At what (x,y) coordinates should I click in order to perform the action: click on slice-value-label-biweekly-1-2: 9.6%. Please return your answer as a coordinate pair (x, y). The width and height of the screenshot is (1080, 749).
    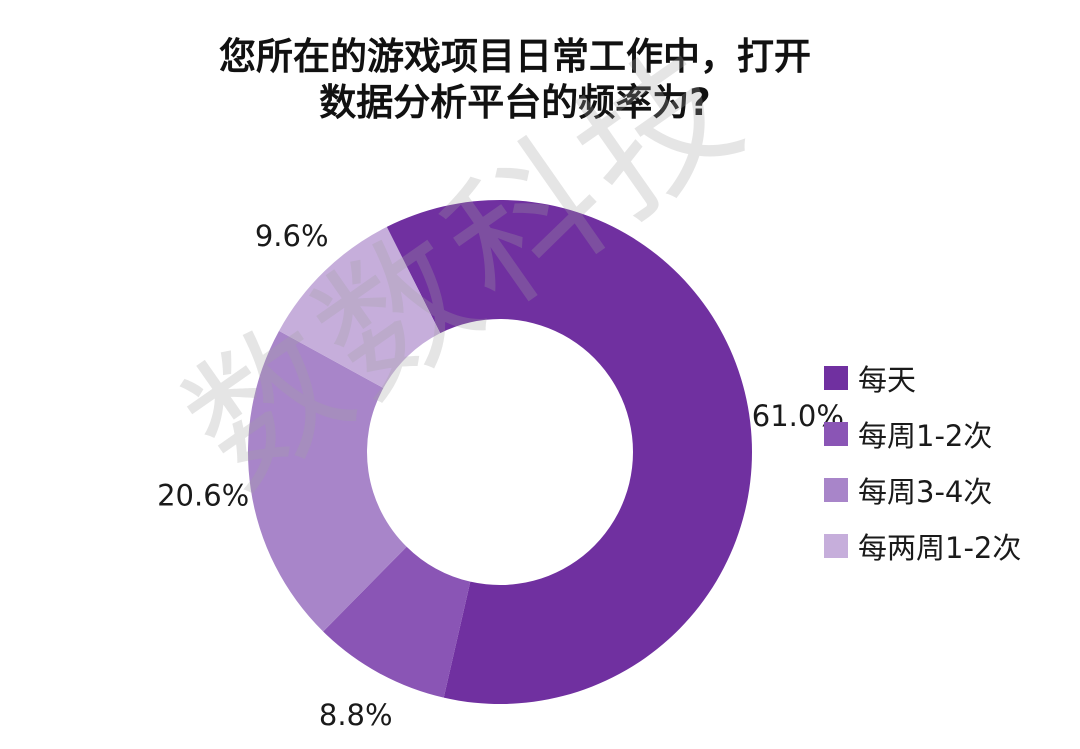
    Looking at the image, I should click on (292, 236).